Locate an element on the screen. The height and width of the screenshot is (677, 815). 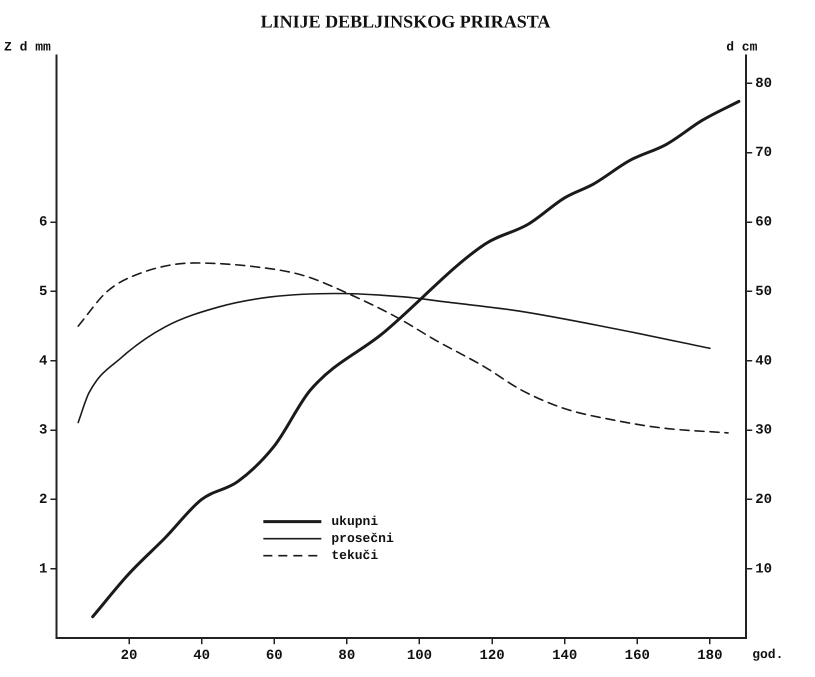
y2-axis-title: d cm is located at coordinates (742, 46).